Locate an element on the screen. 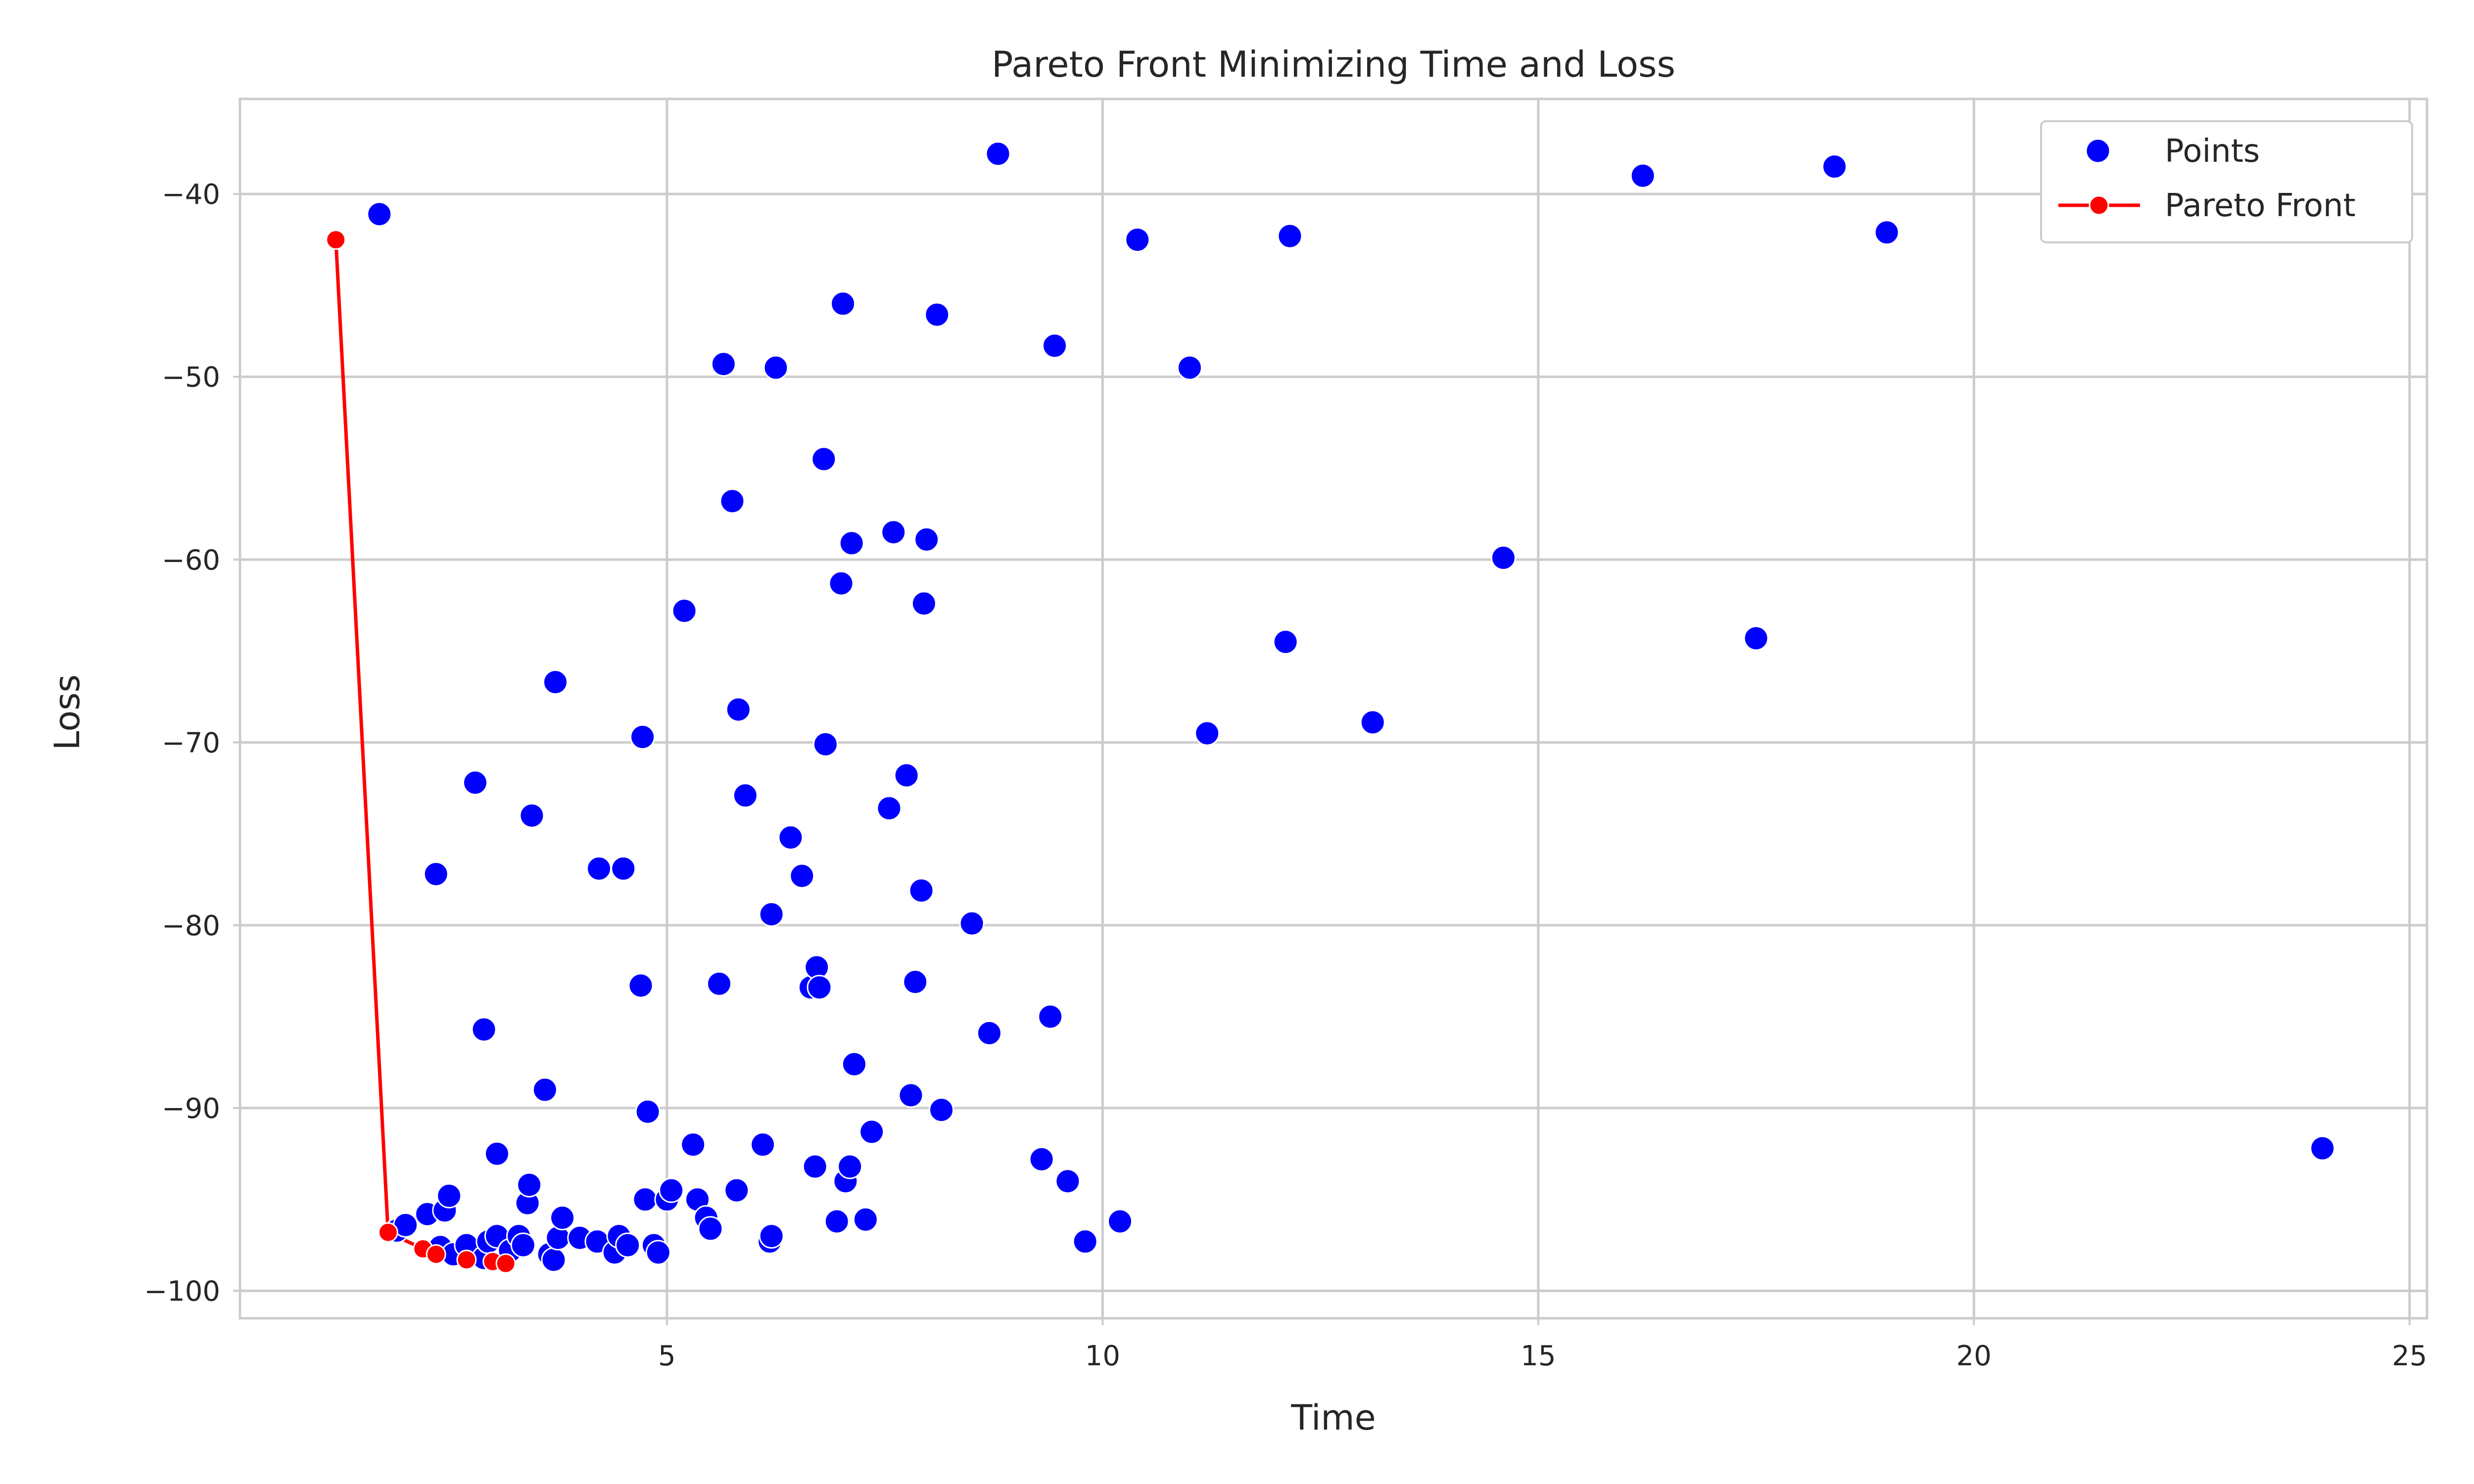 This screenshot has width=2474, height=1484. y-tick-label: −80 is located at coordinates (191, 926).